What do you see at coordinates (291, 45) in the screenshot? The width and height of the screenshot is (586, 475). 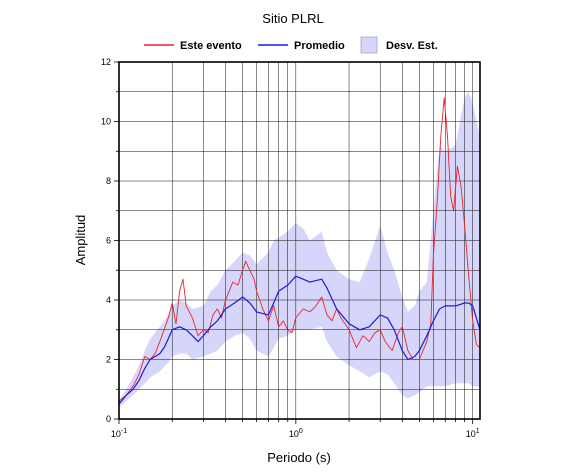 I see `legend: Este evento Promedio Desv. Est.` at bounding box center [291, 45].